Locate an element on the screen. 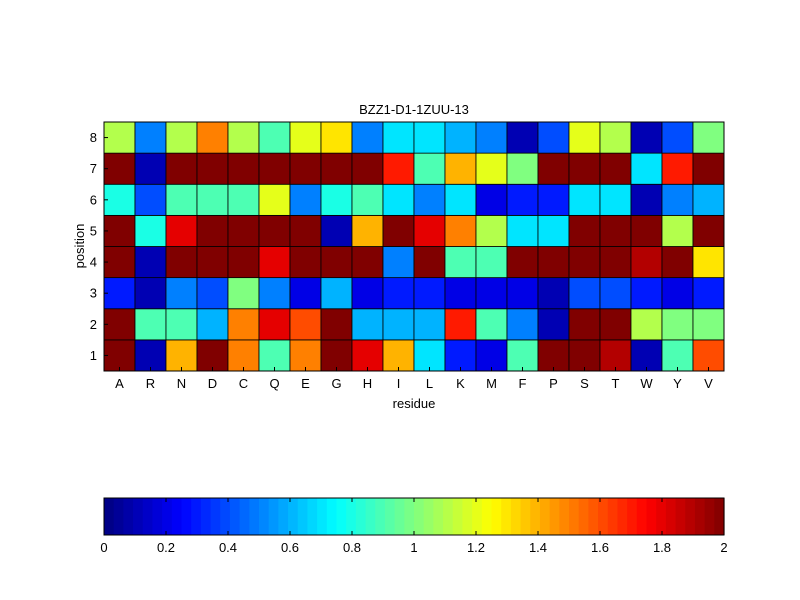 This screenshot has width=800, height=600. colorbar-tick-label: 1.4 is located at coordinates (538, 547).